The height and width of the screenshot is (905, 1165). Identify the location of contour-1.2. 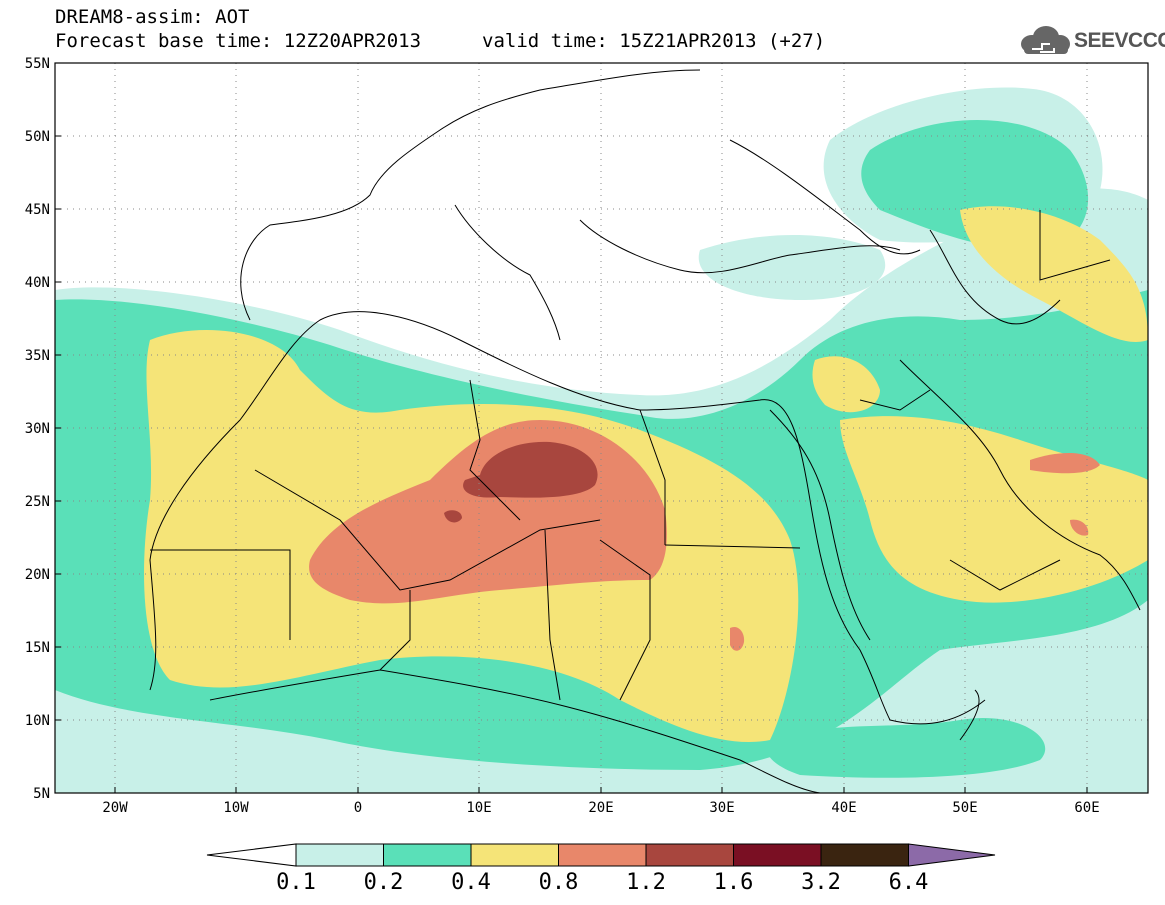
(530, 469).